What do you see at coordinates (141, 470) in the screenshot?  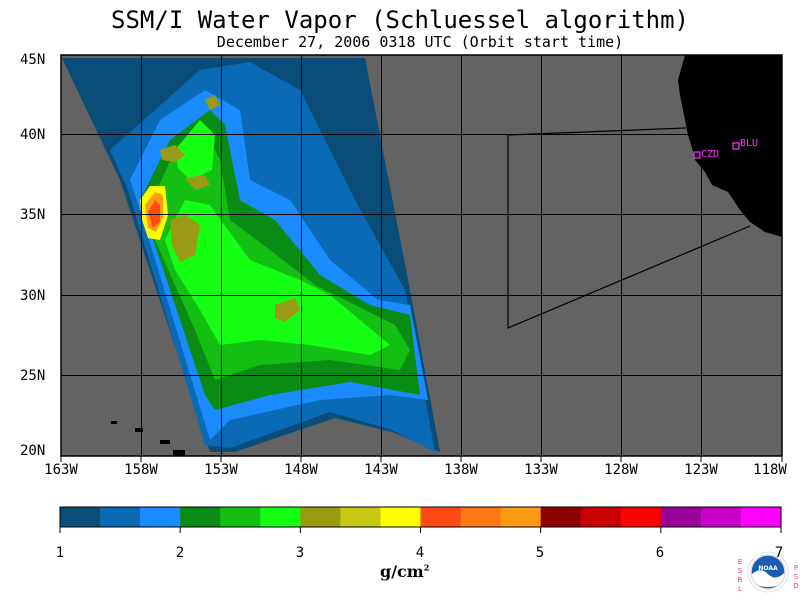 I see `lon-label-158w: 158W` at bounding box center [141, 470].